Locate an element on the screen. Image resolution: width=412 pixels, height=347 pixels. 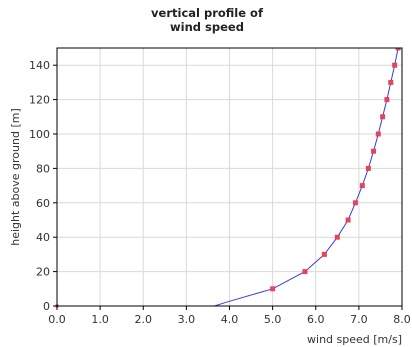
y-tick-label: 20 is located at coordinates (43, 272).